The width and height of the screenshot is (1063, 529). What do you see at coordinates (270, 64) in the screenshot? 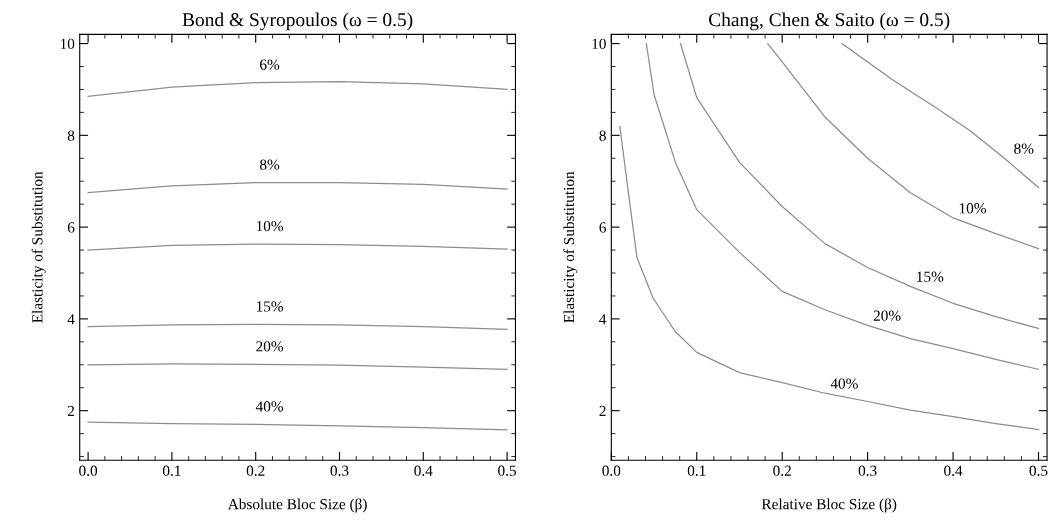
I see `series-label: 6%` at bounding box center [270, 64].